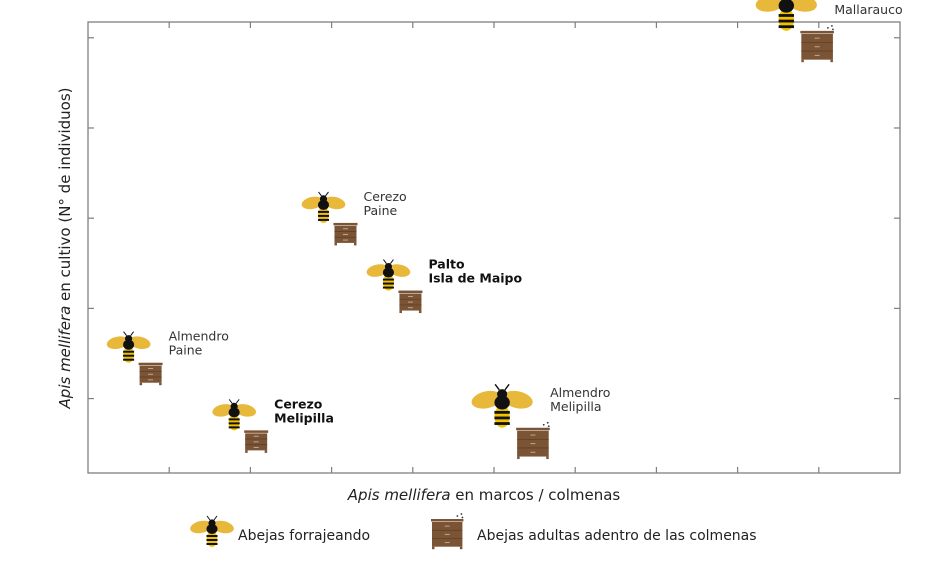 Image resolution: width=936 pixels, height=565 pixels. Describe the element at coordinates (868, 9) in the screenshot. I see `point-label-line2: Mallarauco` at that location.